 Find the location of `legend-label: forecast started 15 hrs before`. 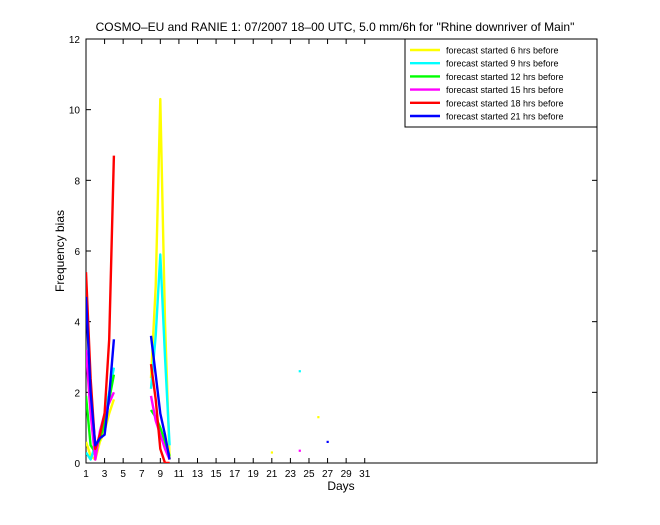

legend-label: forecast started 15 hrs before is located at coordinates (505, 90).